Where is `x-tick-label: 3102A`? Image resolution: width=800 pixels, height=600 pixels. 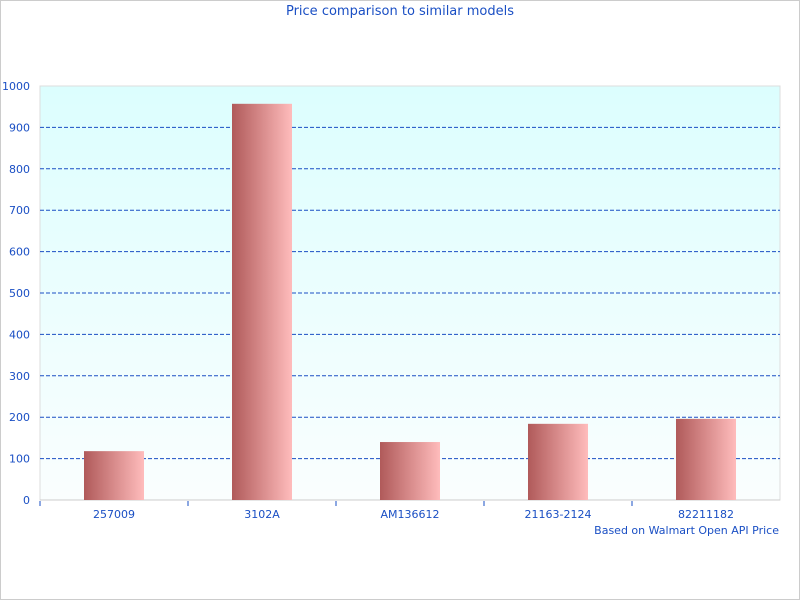
x-tick-label: 3102A is located at coordinates (262, 514).